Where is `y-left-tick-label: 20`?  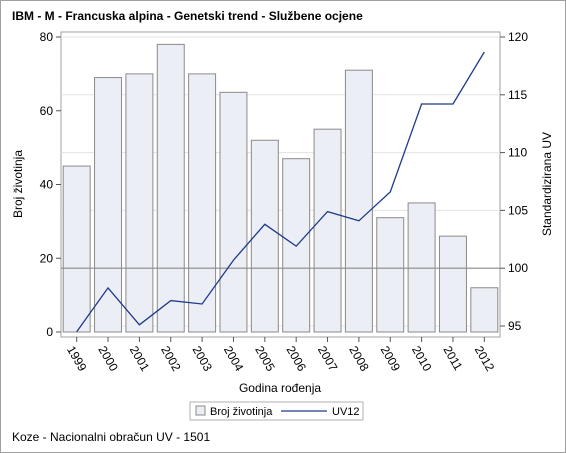
y-left-tick-label: 20 is located at coordinates (47, 258).